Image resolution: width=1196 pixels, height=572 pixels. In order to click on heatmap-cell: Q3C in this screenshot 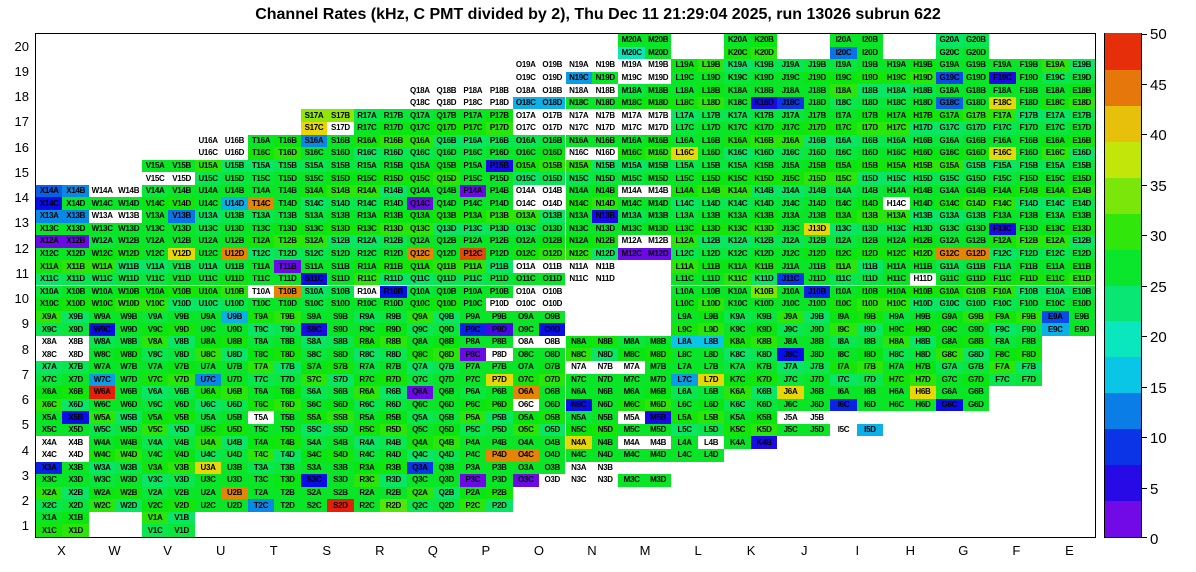, I will do `click(420, 480)`.